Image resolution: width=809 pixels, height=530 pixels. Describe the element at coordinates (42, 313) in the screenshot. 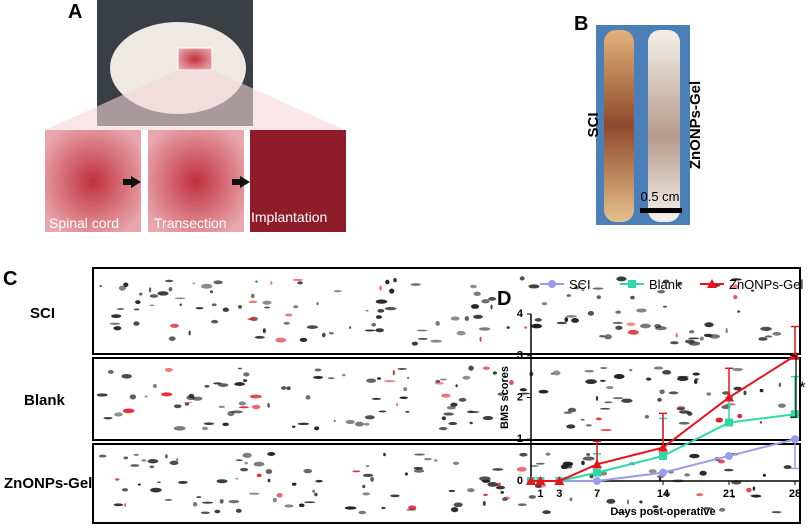

I see `row-label: SCI` at that location.